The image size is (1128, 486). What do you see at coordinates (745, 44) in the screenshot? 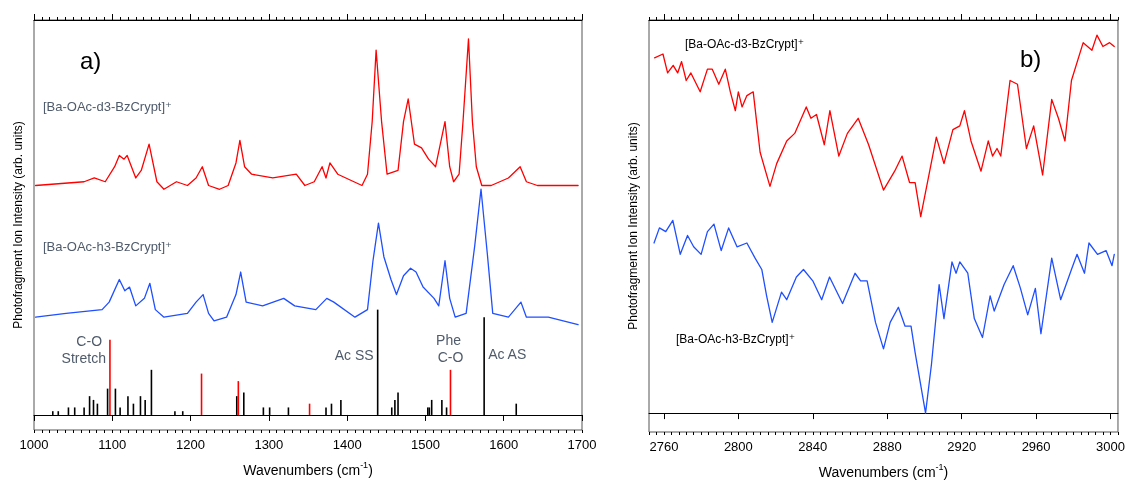
I see `series-label: [Ba-OAc-d3-BzCrypt]⁺` at bounding box center [745, 44].